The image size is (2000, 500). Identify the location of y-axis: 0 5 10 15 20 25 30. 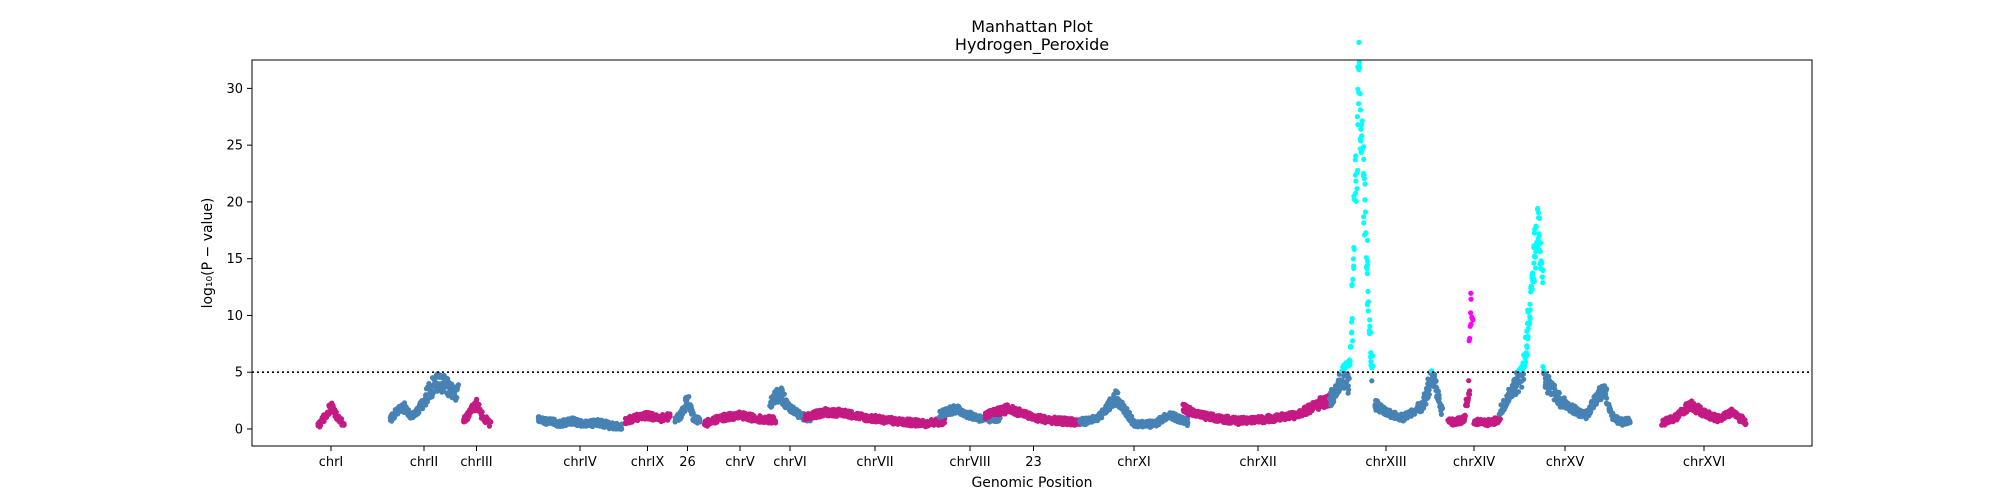
(239, 259).